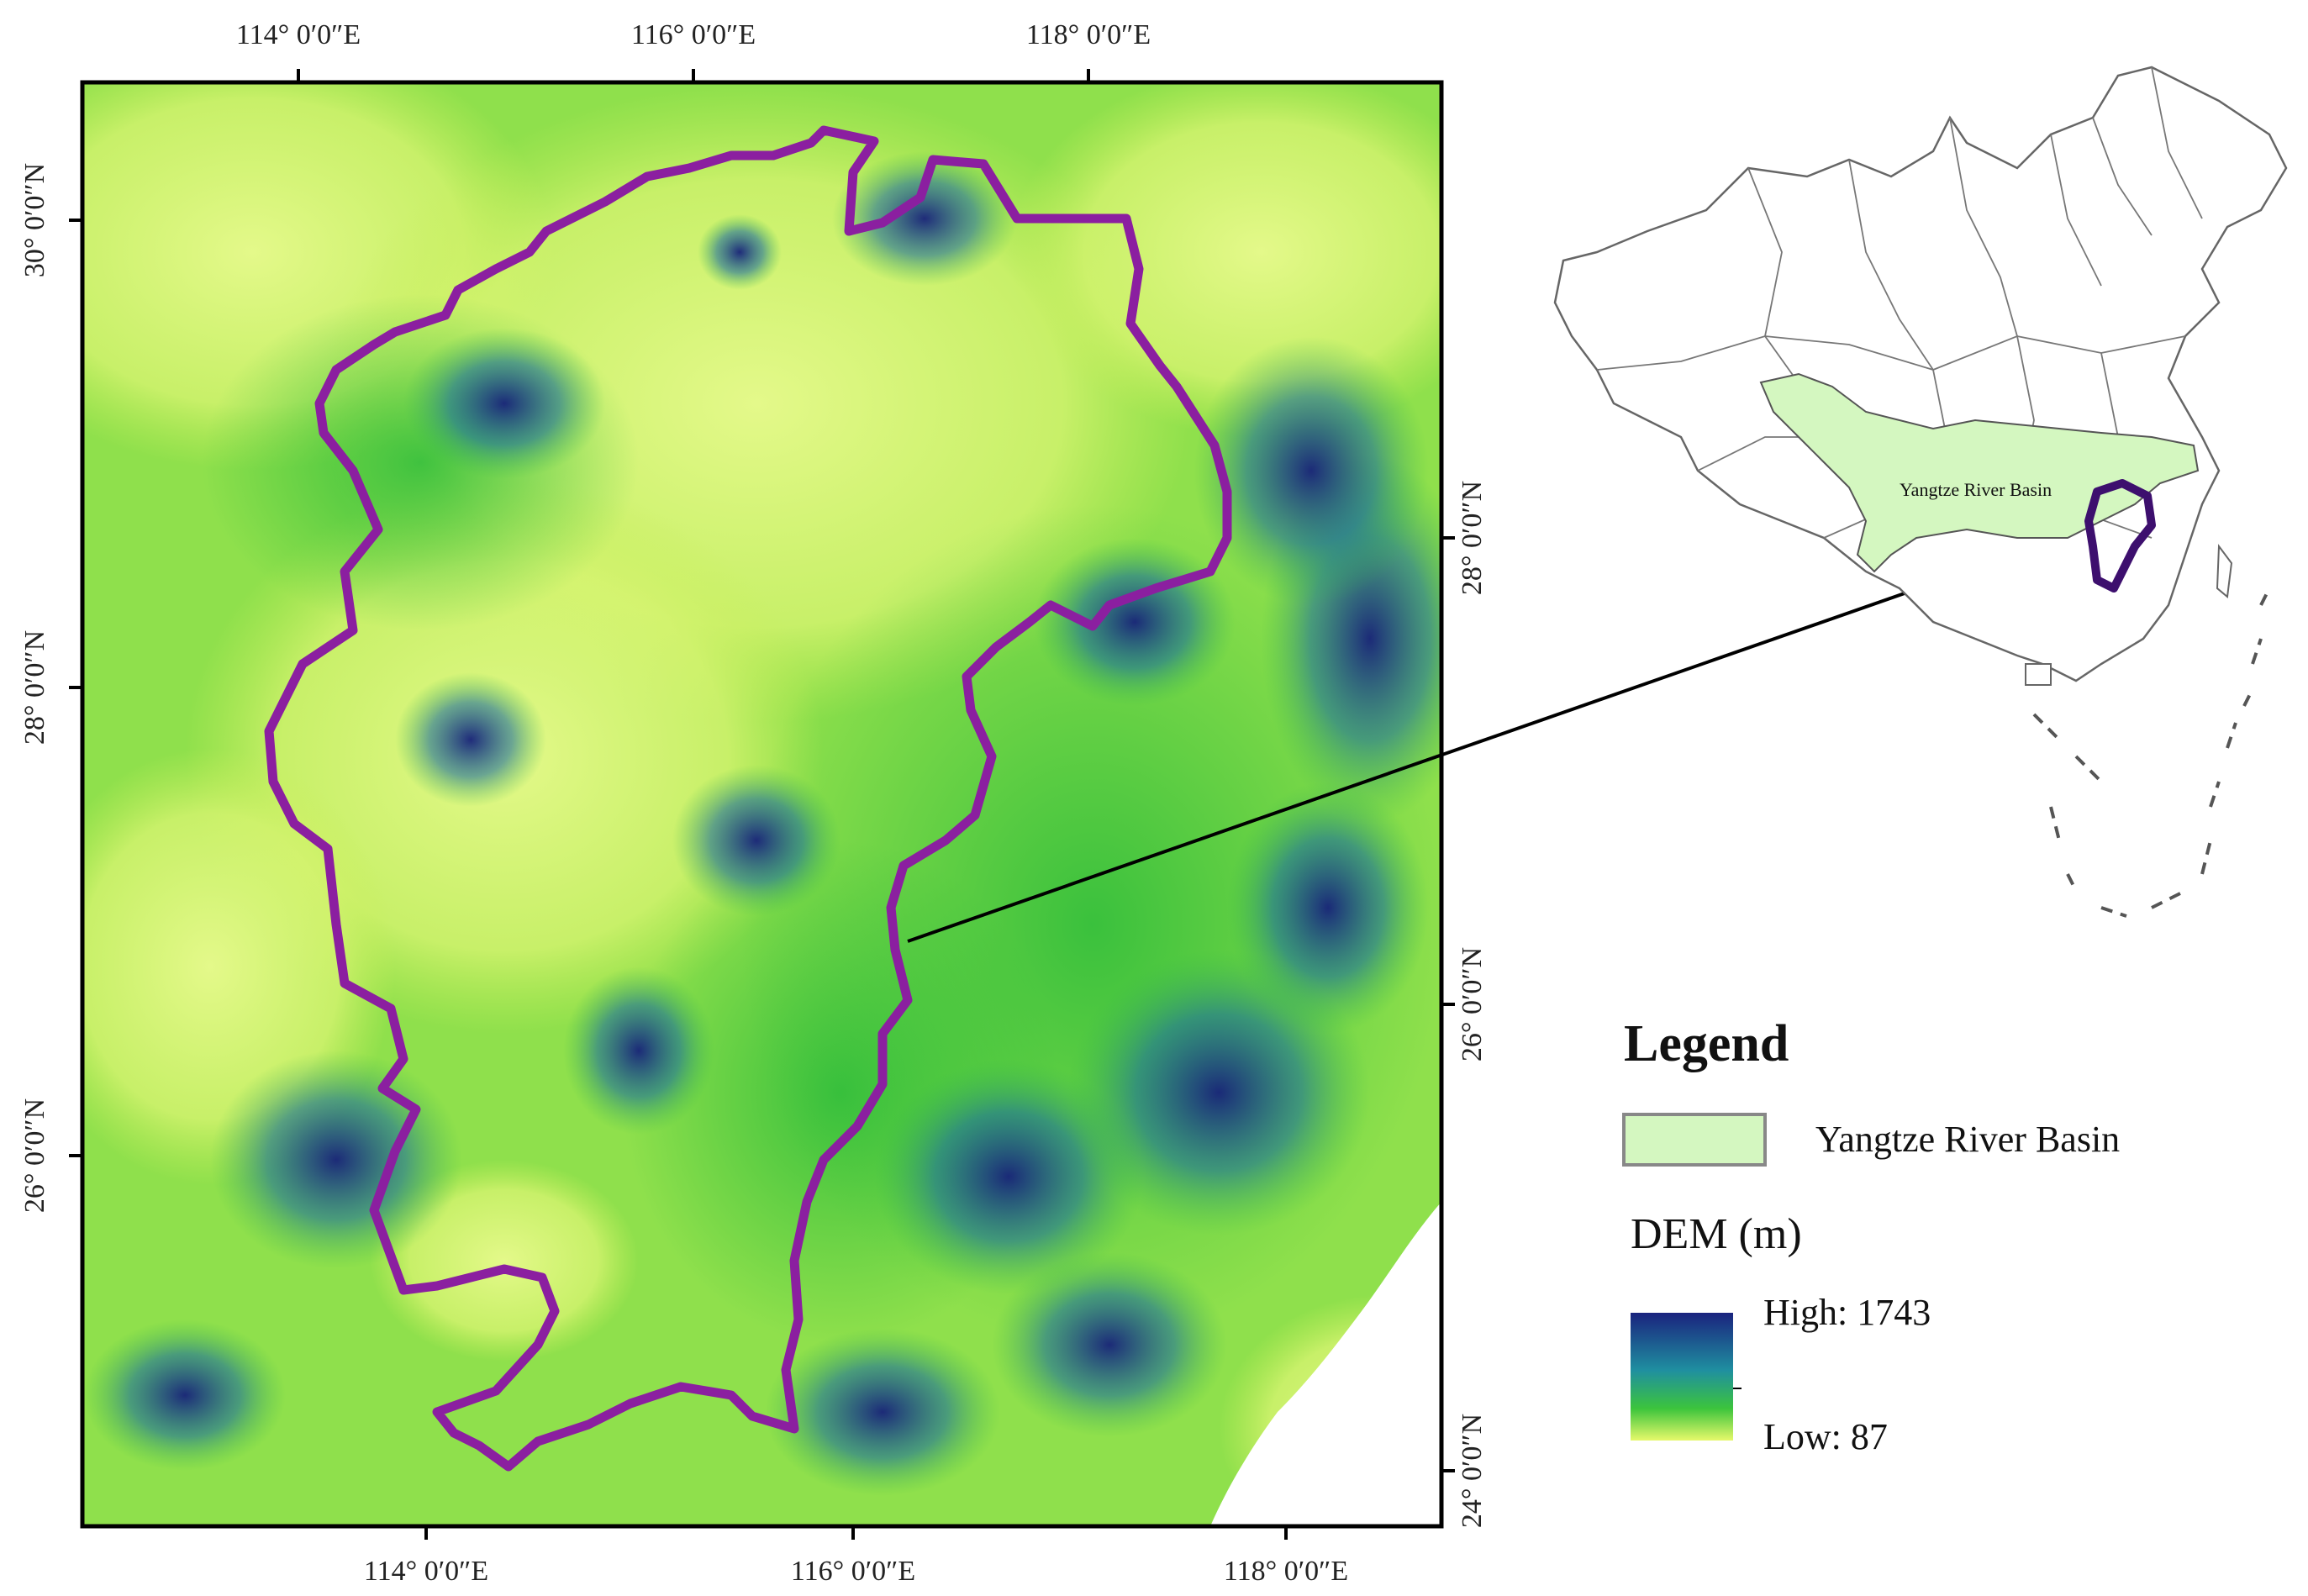 The height and width of the screenshot is (1596, 2308). Describe the element at coordinates (1682, 1377) in the screenshot. I see `dem-color-ramp` at that location.